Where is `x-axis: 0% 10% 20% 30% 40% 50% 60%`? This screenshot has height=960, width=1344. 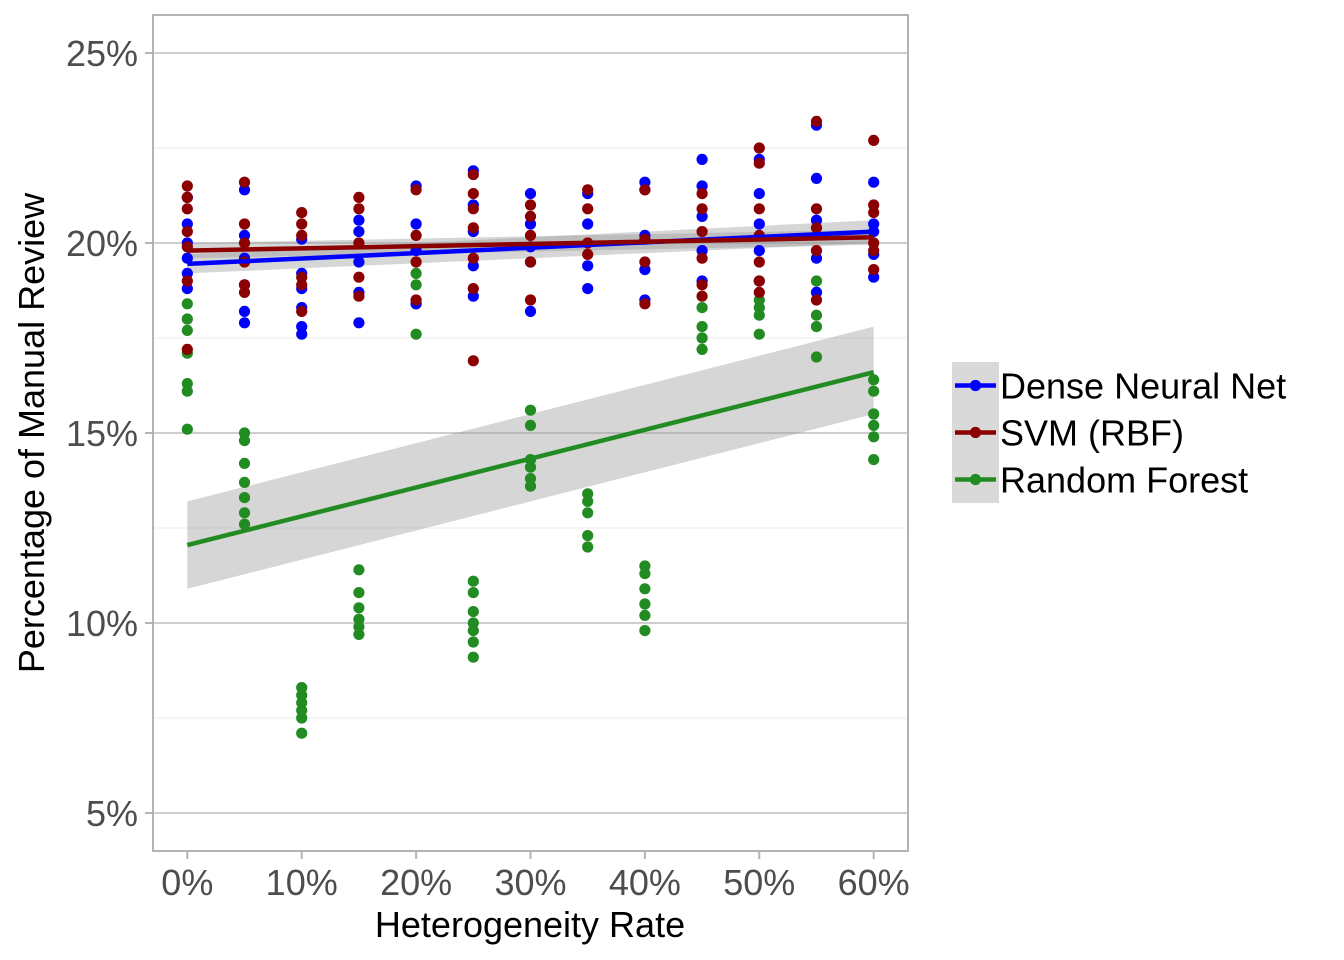
x-axis: 0% 10% 20% 30% 40% 50% 60% is located at coordinates (535, 877).